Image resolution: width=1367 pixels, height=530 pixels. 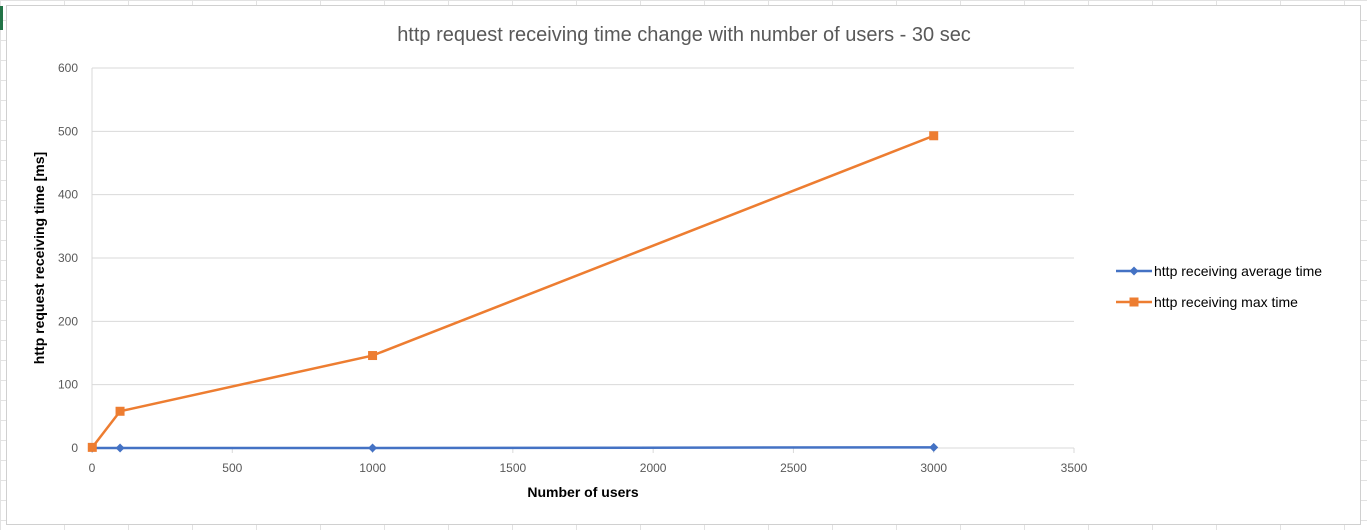 I want to click on legend-entry-1: http receiving max time, so click(x=1207, y=302).